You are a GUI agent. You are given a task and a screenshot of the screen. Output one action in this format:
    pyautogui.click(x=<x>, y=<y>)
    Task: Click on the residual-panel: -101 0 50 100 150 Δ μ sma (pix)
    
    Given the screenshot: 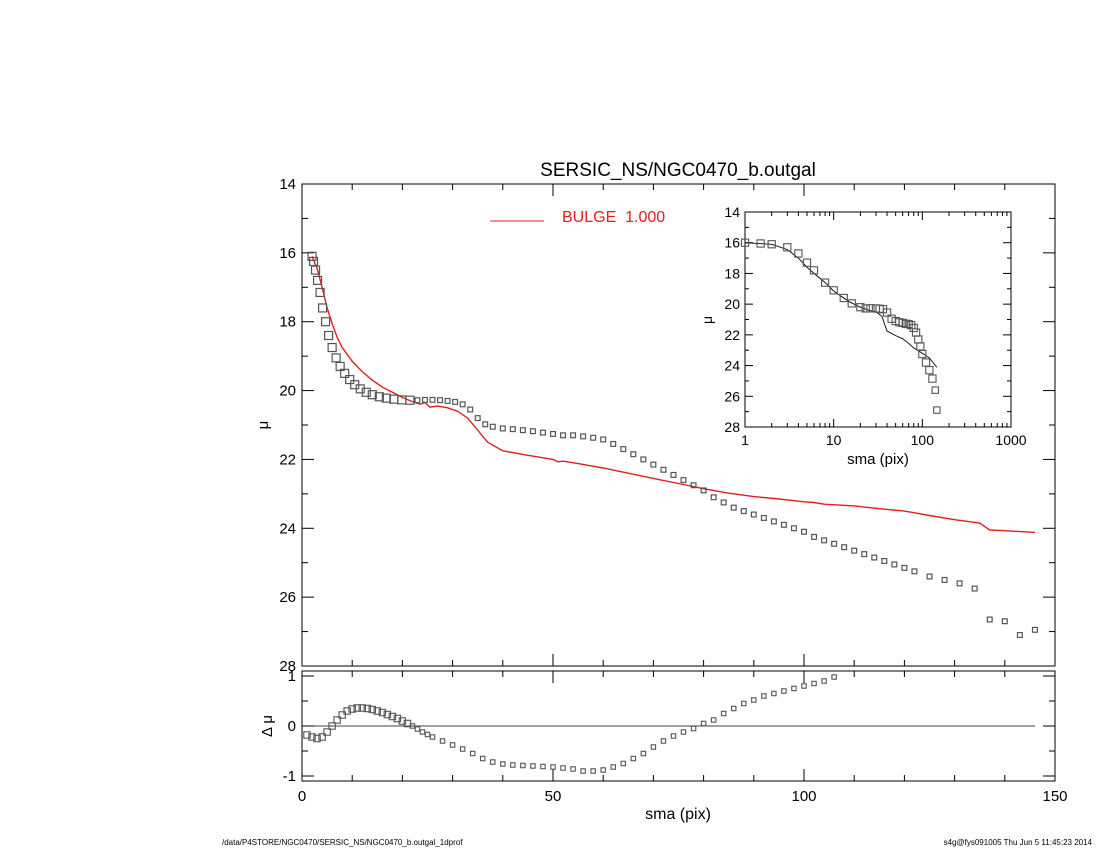 What is the action you would take?
    pyautogui.click(x=663, y=745)
    